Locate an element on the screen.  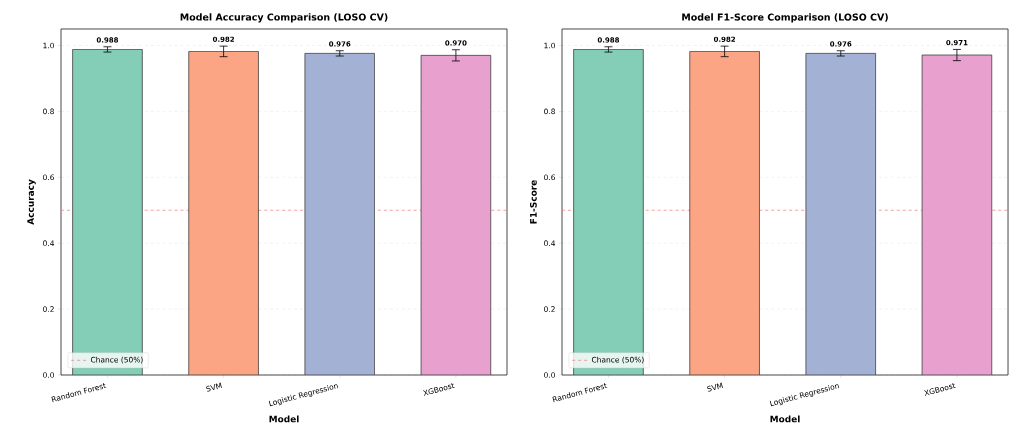
y-axis-title: F1-Score is located at coordinates (533, 202).